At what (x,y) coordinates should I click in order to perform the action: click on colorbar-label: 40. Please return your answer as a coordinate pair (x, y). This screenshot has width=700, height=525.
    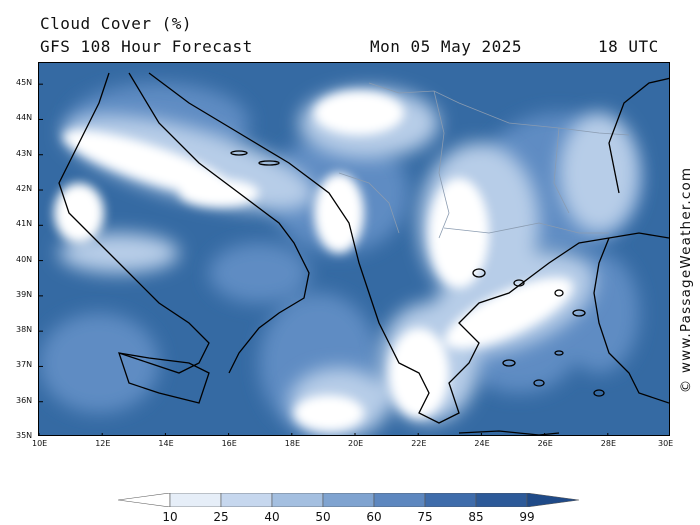
    Looking at the image, I should click on (272, 517).